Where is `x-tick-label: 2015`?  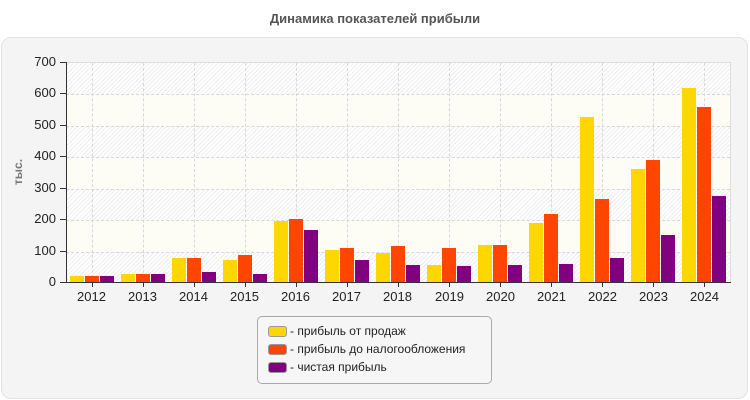 x-tick-label: 2015 is located at coordinates (244, 296).